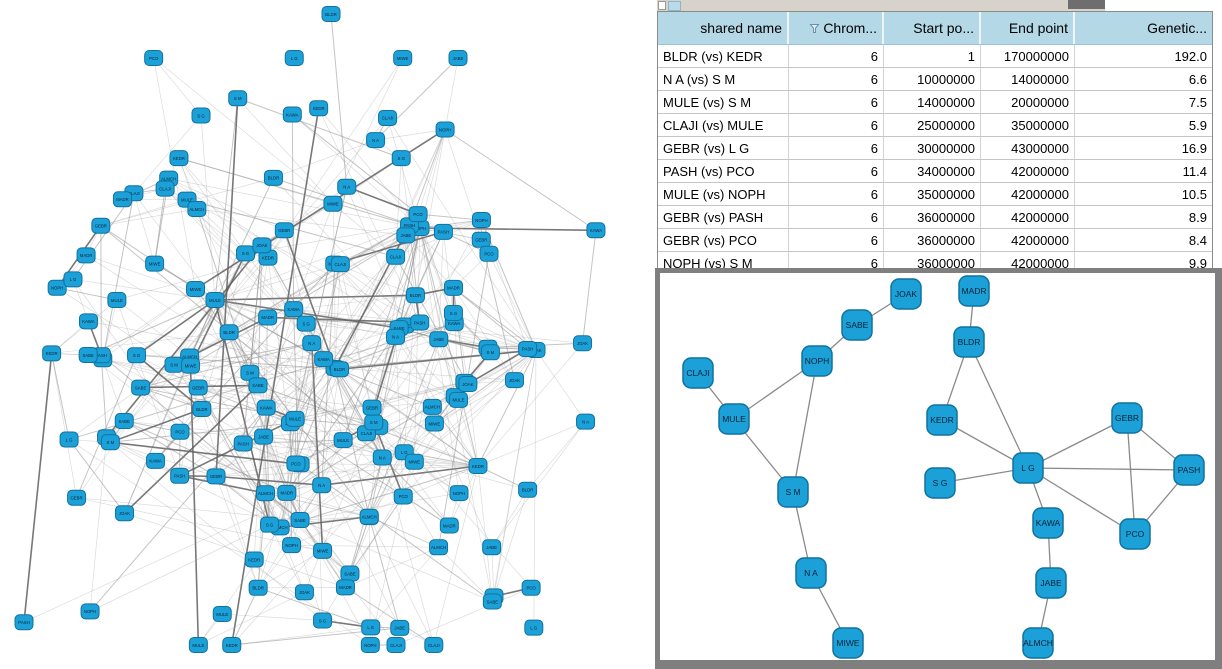 This screenshot has width=1222, height=669. What do you see at coordinates (935, 79) in the screenshot?
I see `table-row: N A (vs) S M 6 10000000 14000000 6.6` at bounding box center [935, 79].